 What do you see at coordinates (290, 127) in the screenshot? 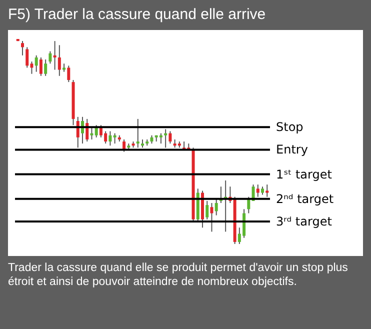
I see `ref-line-label: Stop` at bounding box center [290, 127].